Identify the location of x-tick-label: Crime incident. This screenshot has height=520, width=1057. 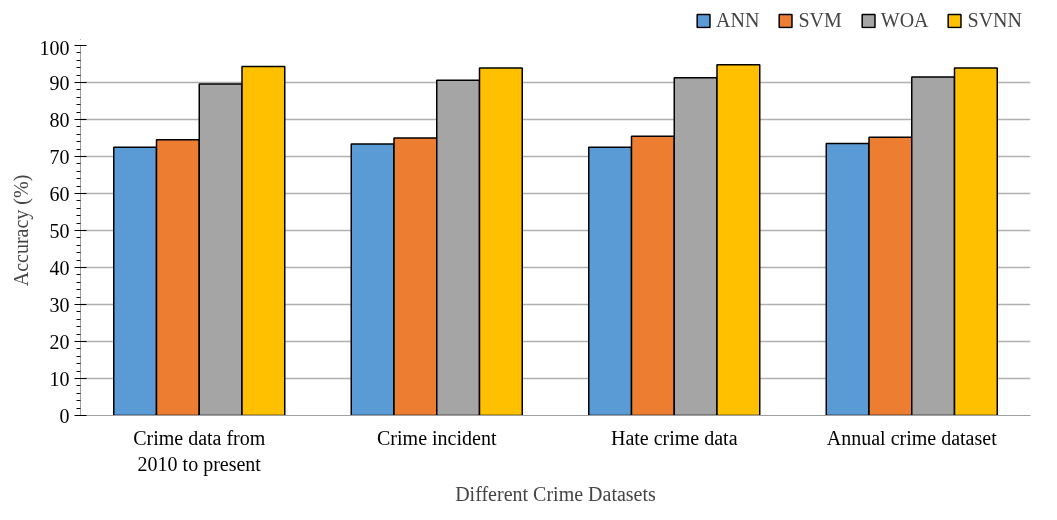
(437, 437).